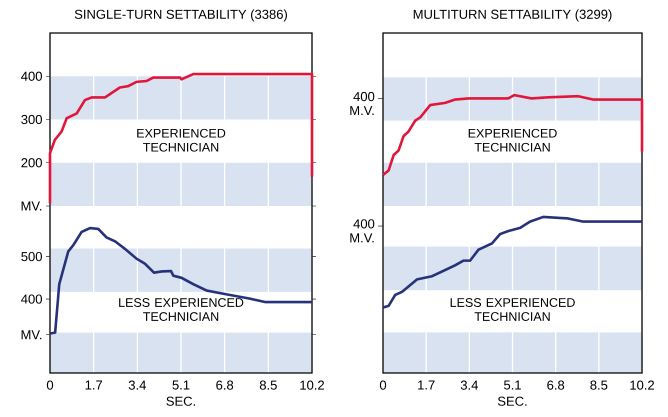  Describe the element at coordinates (31, 163) in the screenshot. I see `y-tick-label: 200` at that location.